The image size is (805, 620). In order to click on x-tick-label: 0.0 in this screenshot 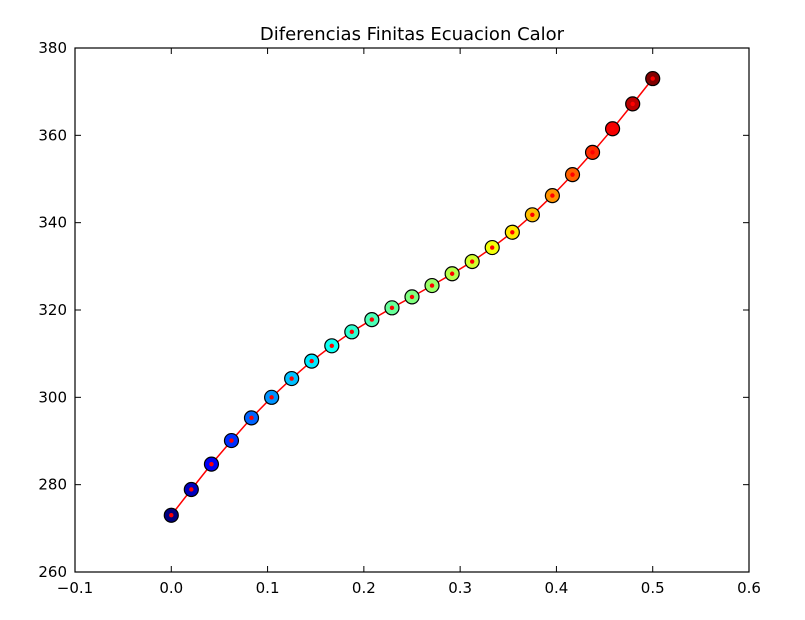, I will do `click(171, 588)`.